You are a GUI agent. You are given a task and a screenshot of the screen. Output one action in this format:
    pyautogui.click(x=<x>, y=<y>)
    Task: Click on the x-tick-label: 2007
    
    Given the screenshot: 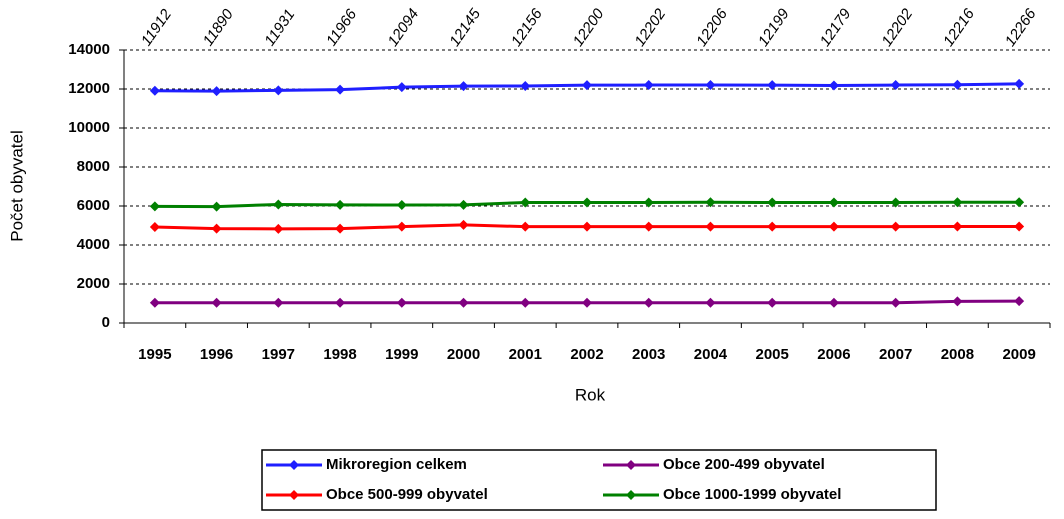 What is the action you would take?
    pyautogui.click(x=895, y=354)
    